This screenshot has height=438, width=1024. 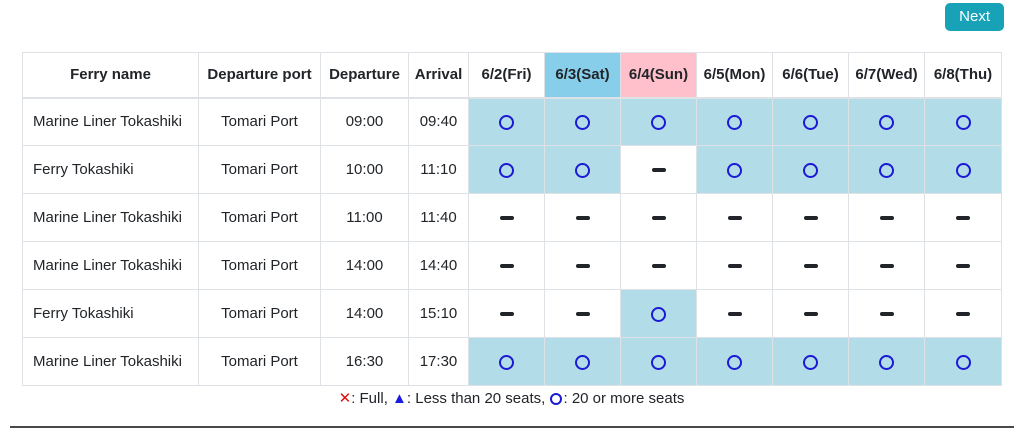 What do you see at coordinates (582, 75) in the screenshot?
I see `column-header-6-3-sat: 6/3(Sat)` at bounding box center [582, 75].